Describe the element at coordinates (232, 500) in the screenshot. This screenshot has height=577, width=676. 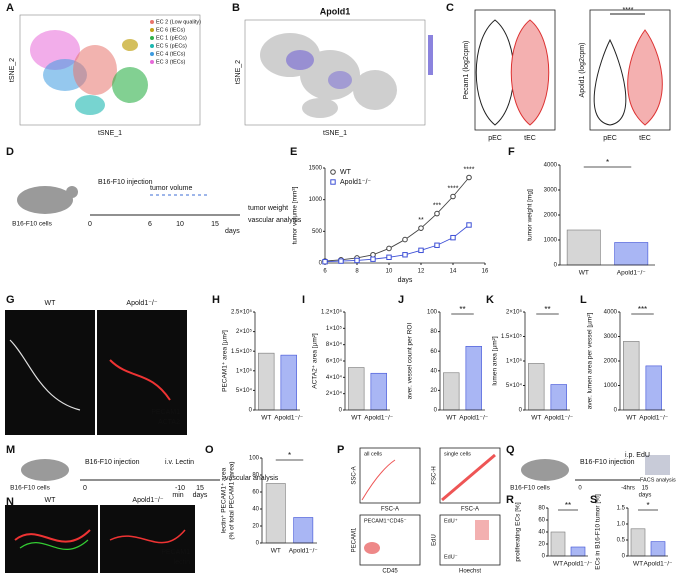
I see `y-axis-label: (% of total PECAM1⁺ area)` at that location.